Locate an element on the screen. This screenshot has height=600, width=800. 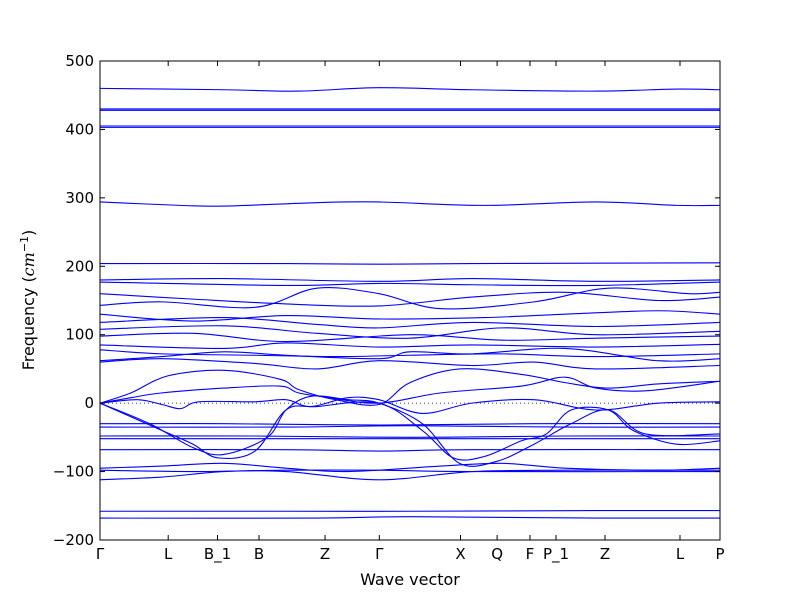
x-tick-label: X is located at coordinates (460, 554).